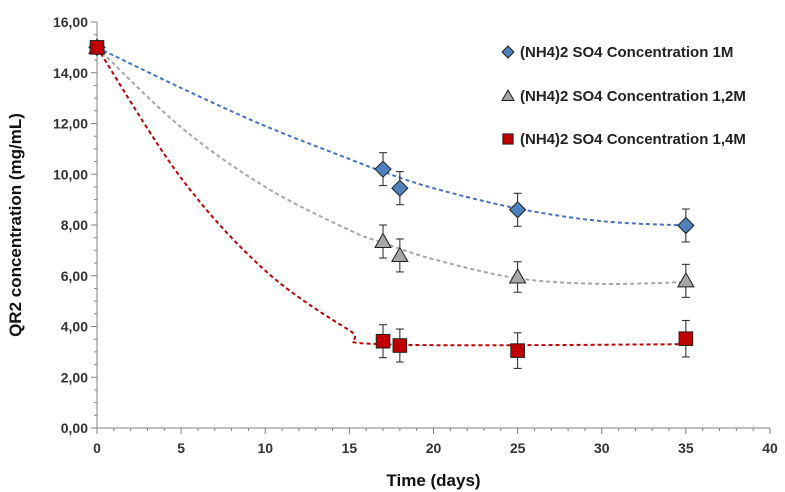  Describe the element at coordinates (70, 73) in the screenshot. I see `y-tick-label: 14,00` at that location.